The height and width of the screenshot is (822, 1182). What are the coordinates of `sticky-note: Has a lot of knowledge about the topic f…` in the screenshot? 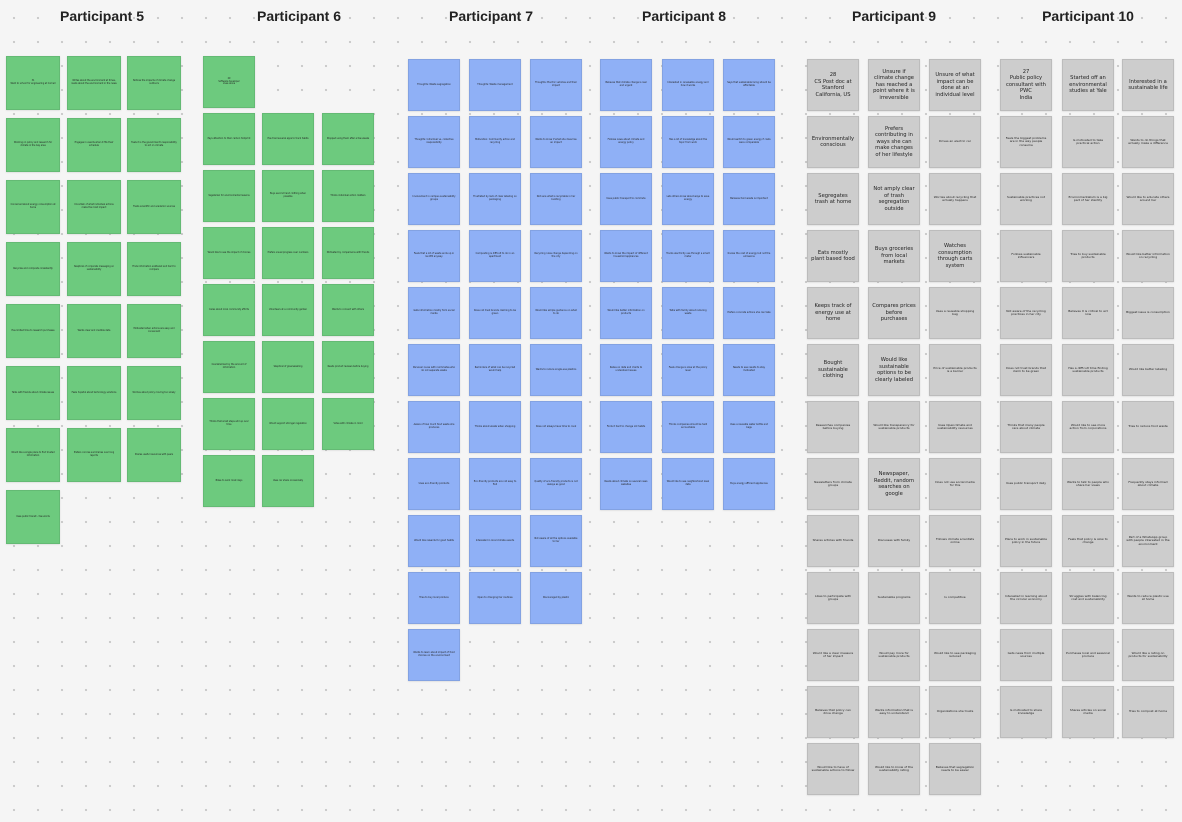 It's located at (688, 142).